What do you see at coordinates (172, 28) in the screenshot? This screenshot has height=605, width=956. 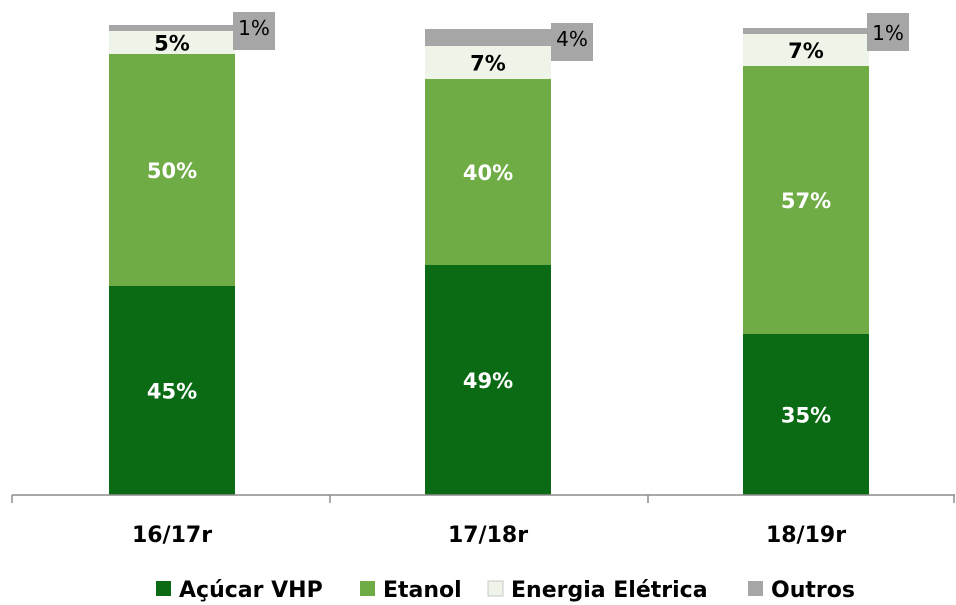 I see `bar-outros-16-17r` at bounding box center [172, 28].